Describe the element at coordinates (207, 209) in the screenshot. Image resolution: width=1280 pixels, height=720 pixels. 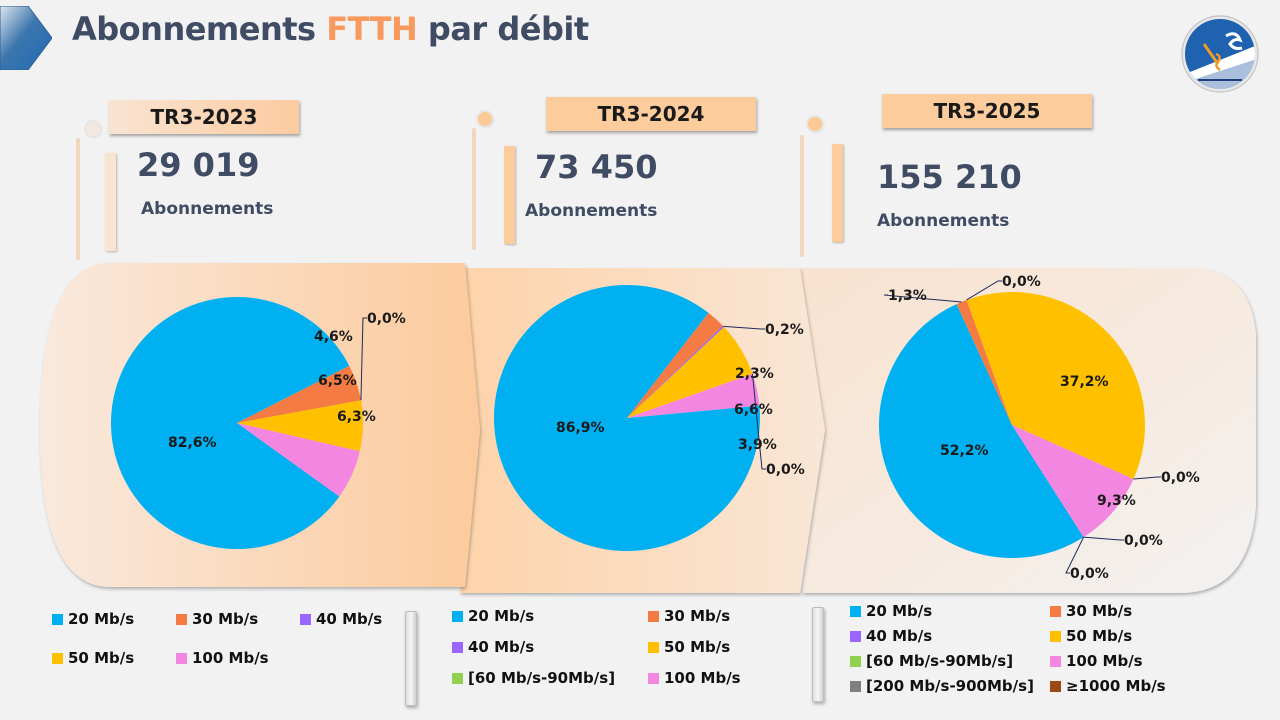
I see `subscriptions-label-2023: Abonnements` at that location.